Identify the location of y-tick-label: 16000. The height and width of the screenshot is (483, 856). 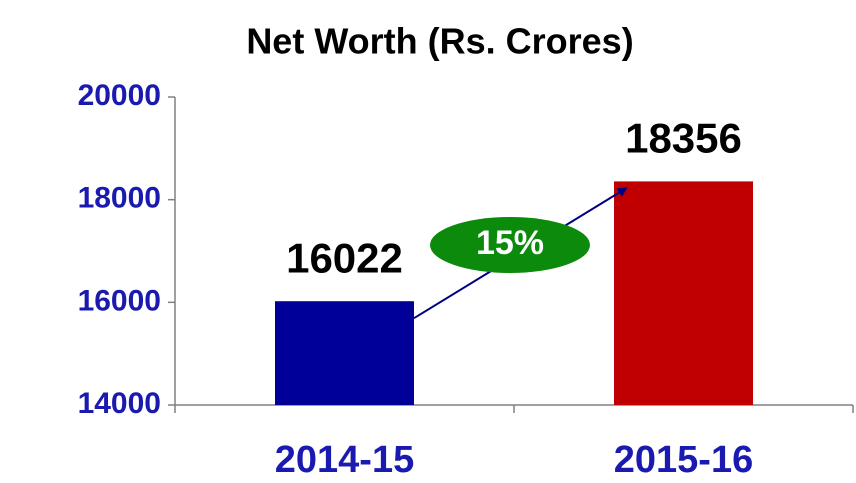
(119, 300).